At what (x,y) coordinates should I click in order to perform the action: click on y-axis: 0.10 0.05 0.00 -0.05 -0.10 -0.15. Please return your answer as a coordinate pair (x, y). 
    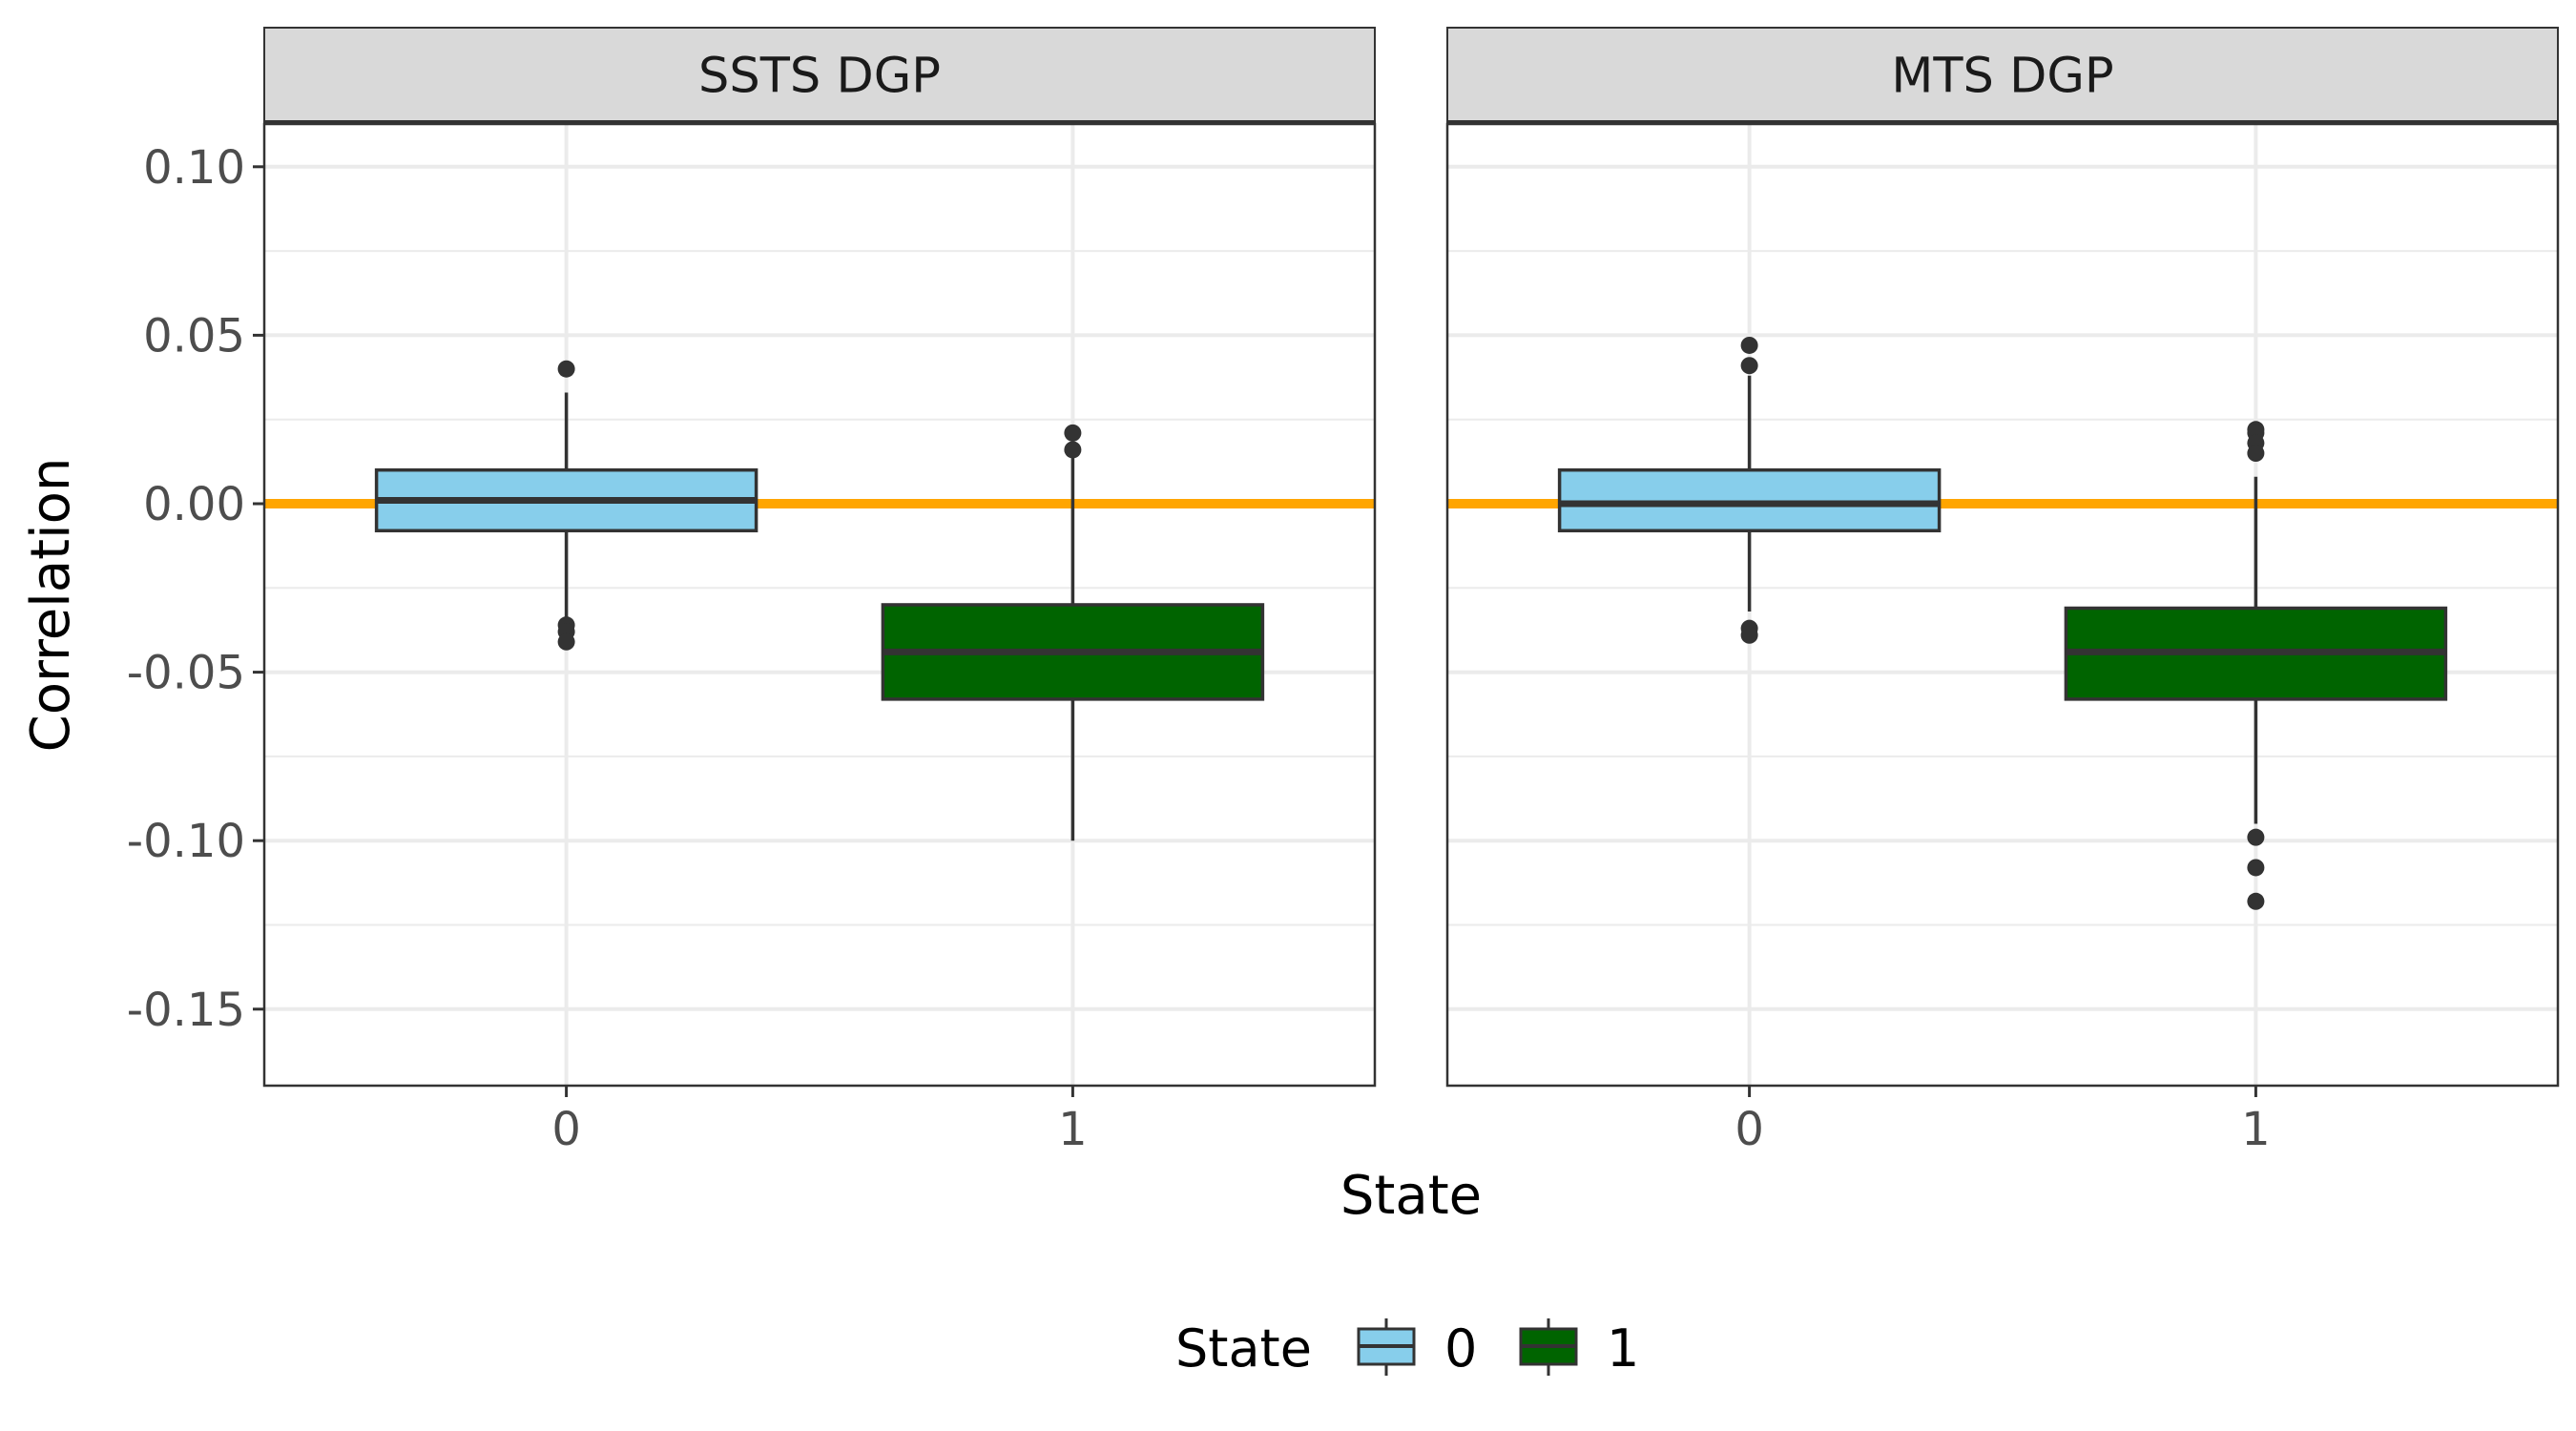
    Looking at the image, I should click on (195, 589).